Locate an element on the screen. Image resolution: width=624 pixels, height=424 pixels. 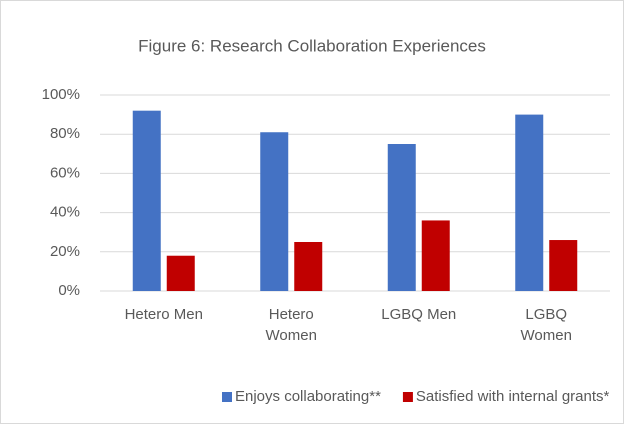
x-tick-label: Hetero Men is located at coordinates (164, 314).